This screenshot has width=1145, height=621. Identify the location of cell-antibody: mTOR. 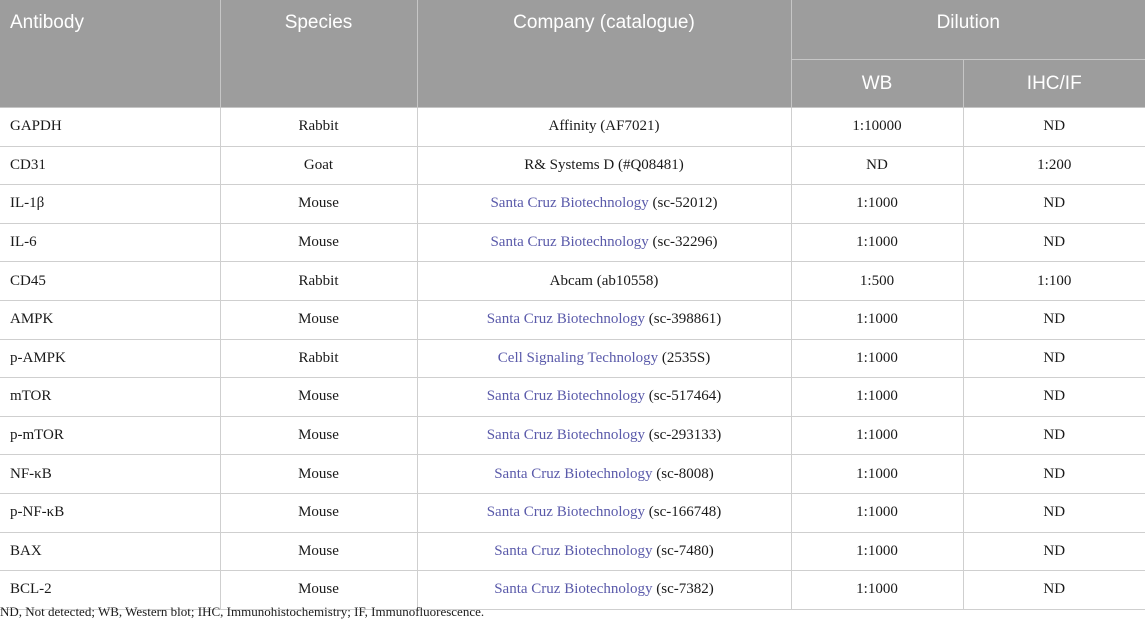
(110, 397).